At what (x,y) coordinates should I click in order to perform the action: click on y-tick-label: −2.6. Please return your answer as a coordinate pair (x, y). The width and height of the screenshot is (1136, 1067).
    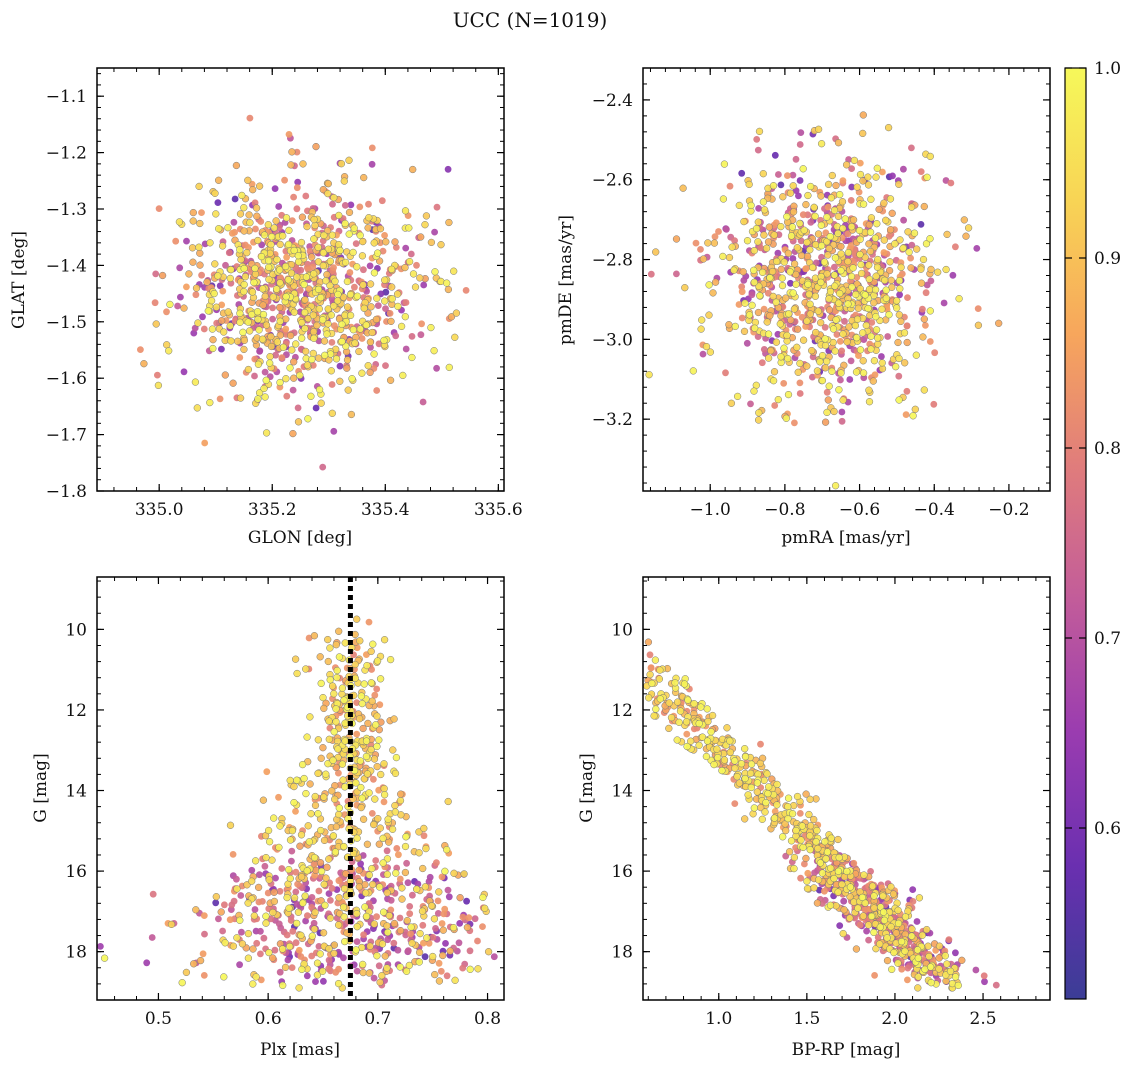
    Looking at the image, I should click on (612, 181).